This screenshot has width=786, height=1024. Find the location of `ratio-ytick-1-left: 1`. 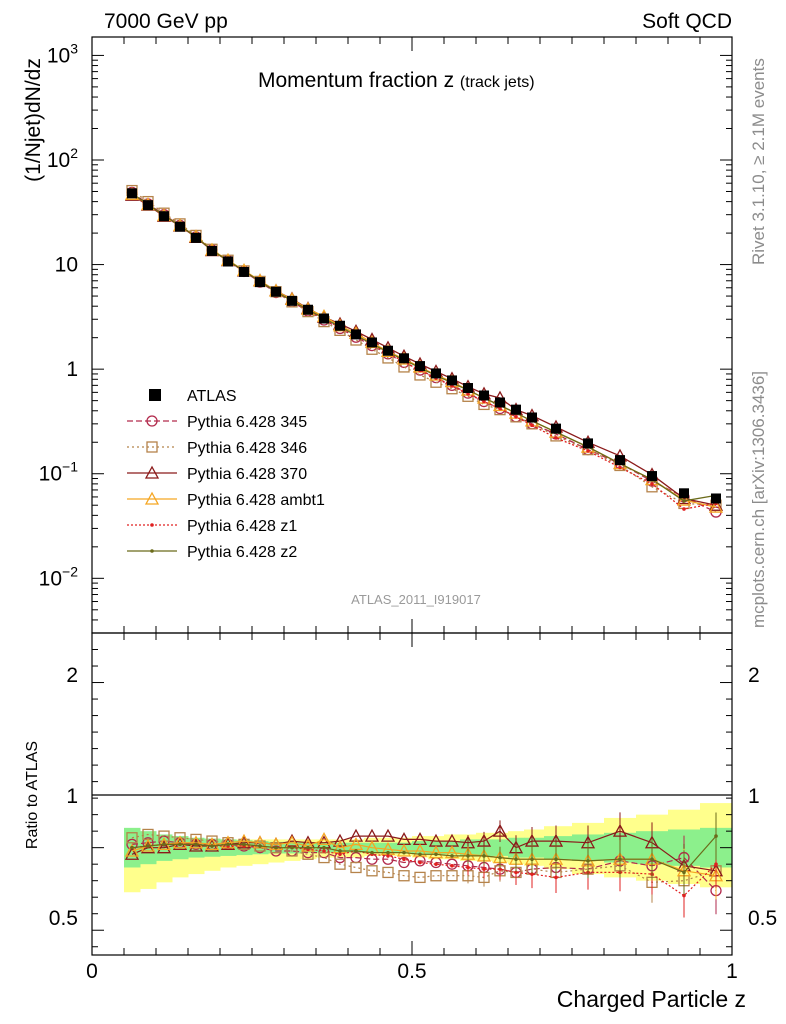

ratio-ytick-1-left: 1 is located at coordinates (72, 796).